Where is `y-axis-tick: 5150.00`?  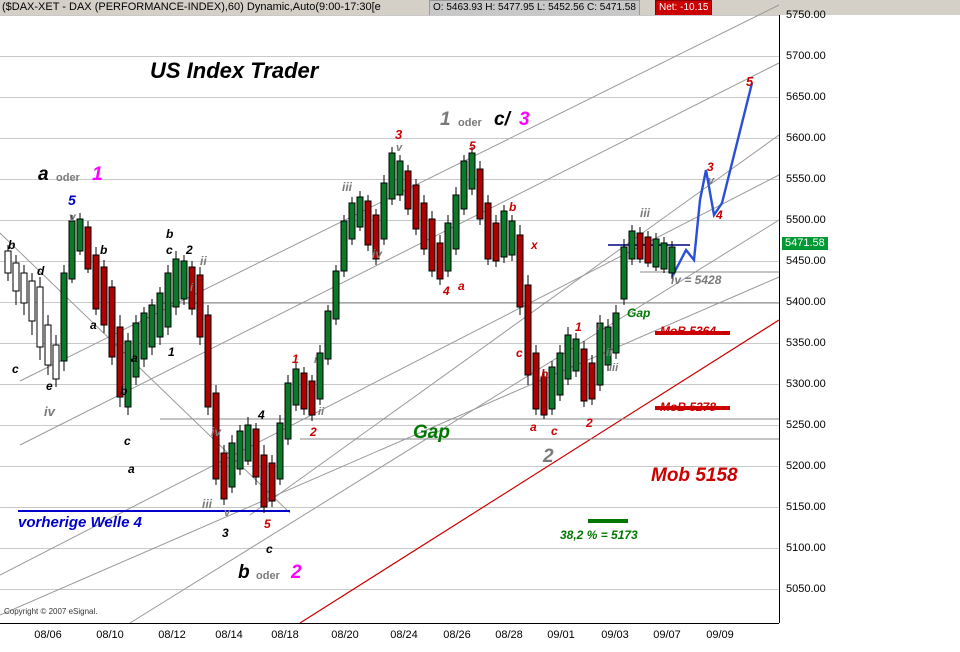
y-axis-tick: 5150.00 is located at coordinates (806, 507).